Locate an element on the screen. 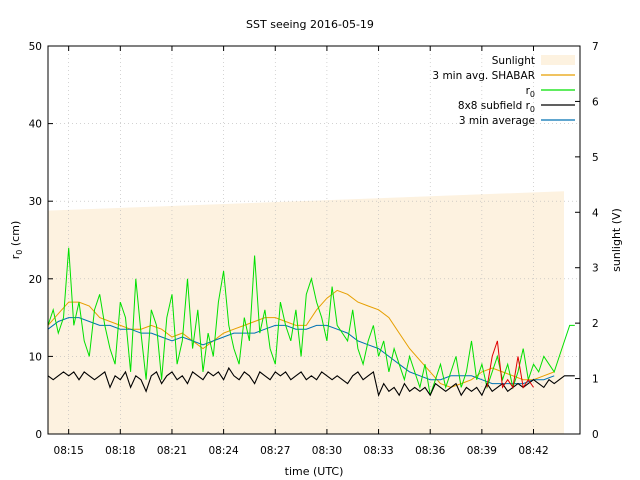 This screenshot has height=480, width=640. series-line-8x8-subfield-r0 is located at coordinates (311, 381).